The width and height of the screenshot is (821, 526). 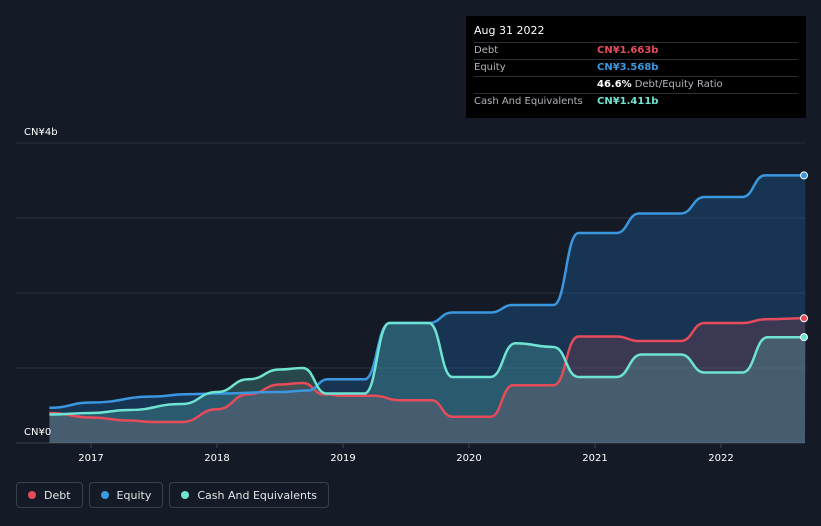 What do you see at coordinates (509, 30) in the screenshot?
I see `tooltip-date: Aug 31 2022` at bounding box center [509, 30].